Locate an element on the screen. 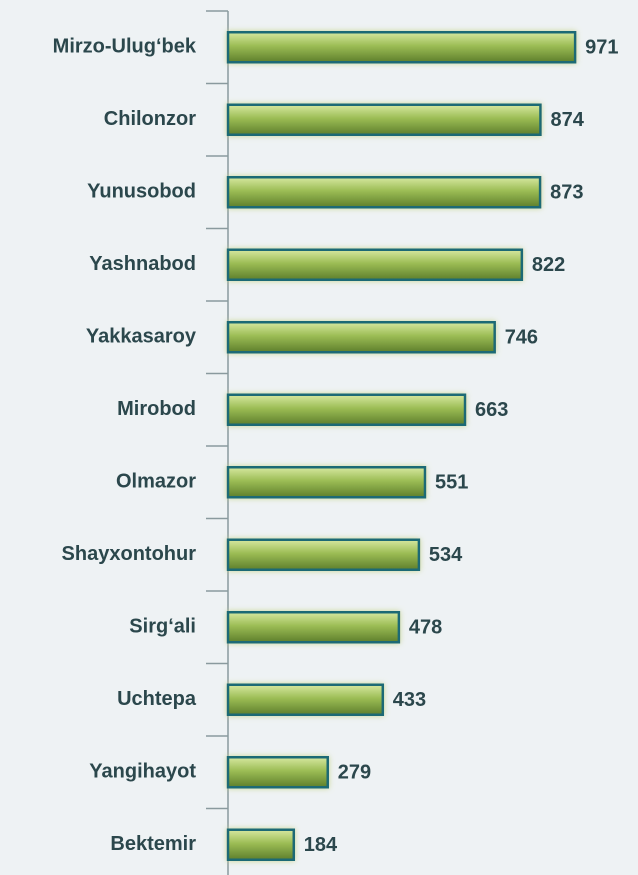  value-label: 184 is located at coordinates (321, 845).